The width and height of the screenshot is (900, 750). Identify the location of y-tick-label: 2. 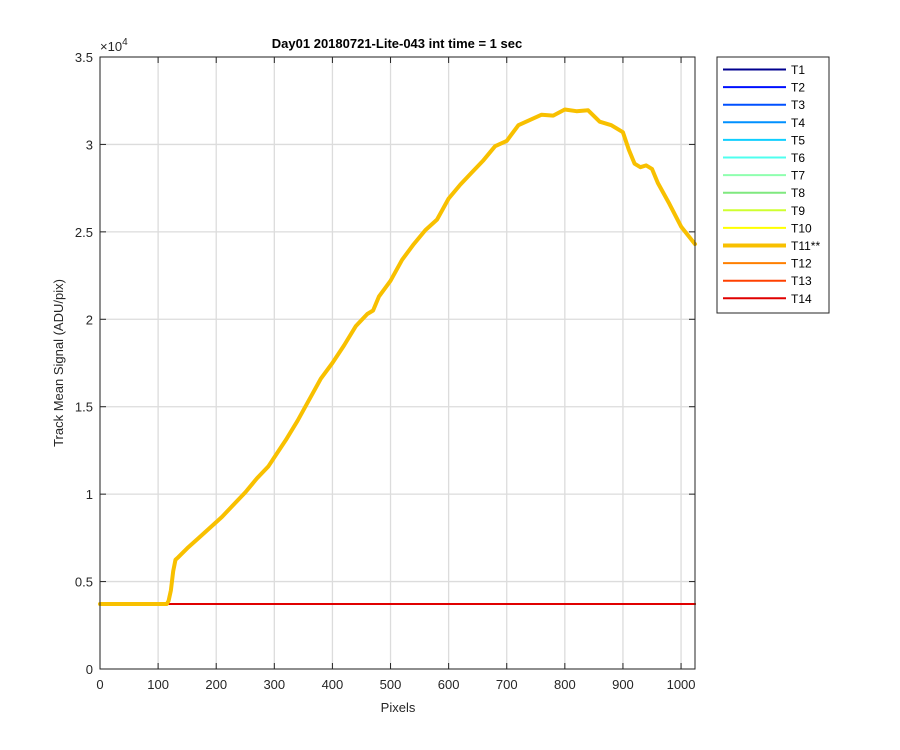
(89, 319).